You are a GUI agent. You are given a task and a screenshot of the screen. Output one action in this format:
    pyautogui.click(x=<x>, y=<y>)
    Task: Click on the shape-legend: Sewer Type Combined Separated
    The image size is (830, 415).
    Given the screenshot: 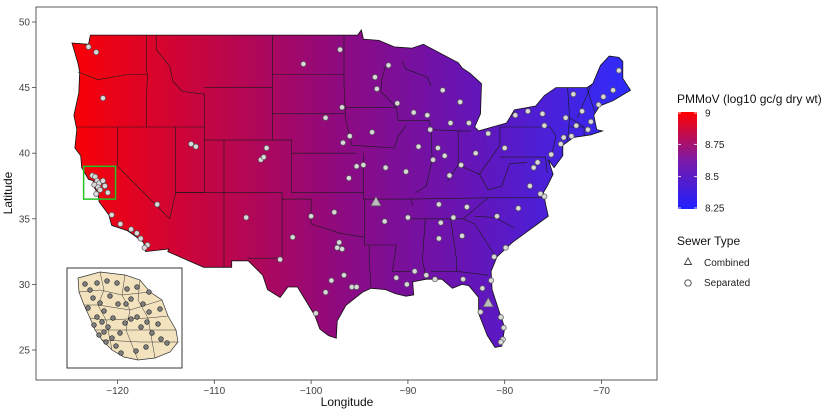 What is the action you would take?
    pyautogui.click(x=713, y=261)
    